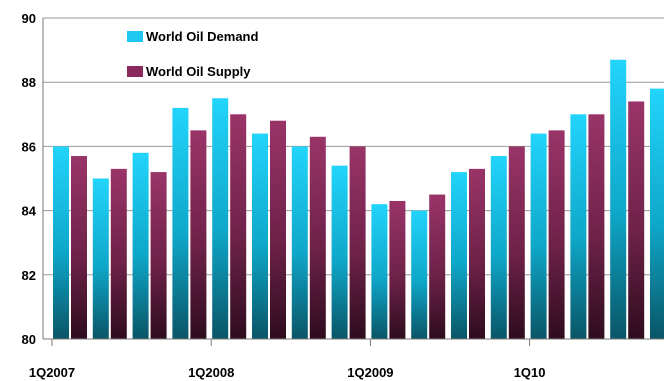 The image size is (664, 381). Describe the element at coordinates (459, 255) in the screenshot. I see `bar-demand-3Q2009` at that location.